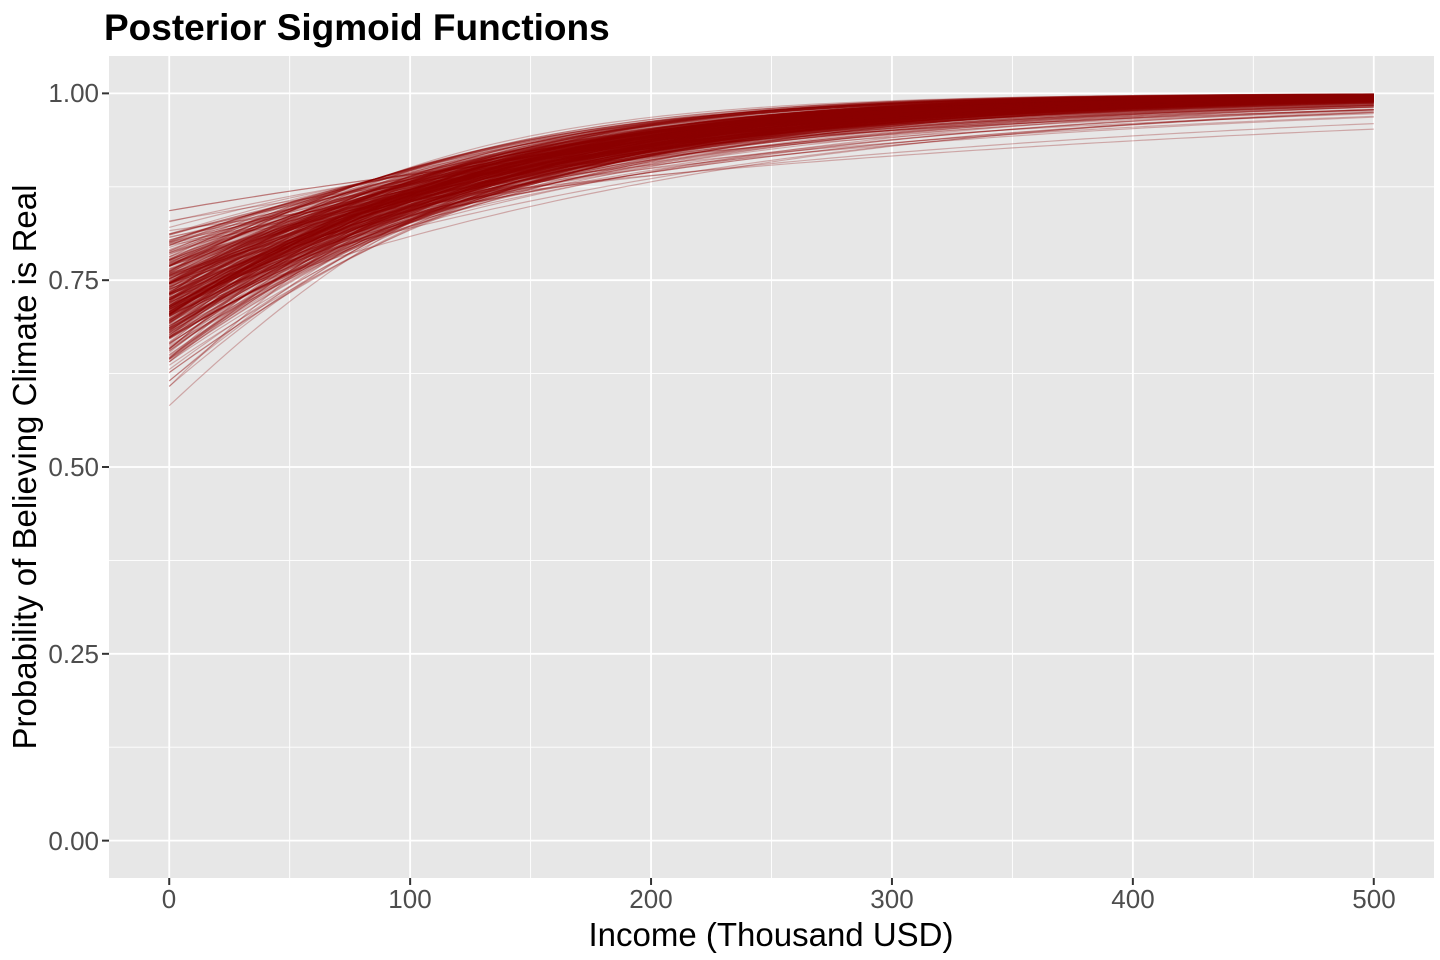 This screenshot has height=960, width=1440. I want to click on x-tick-label: 0, so click(169, 899).